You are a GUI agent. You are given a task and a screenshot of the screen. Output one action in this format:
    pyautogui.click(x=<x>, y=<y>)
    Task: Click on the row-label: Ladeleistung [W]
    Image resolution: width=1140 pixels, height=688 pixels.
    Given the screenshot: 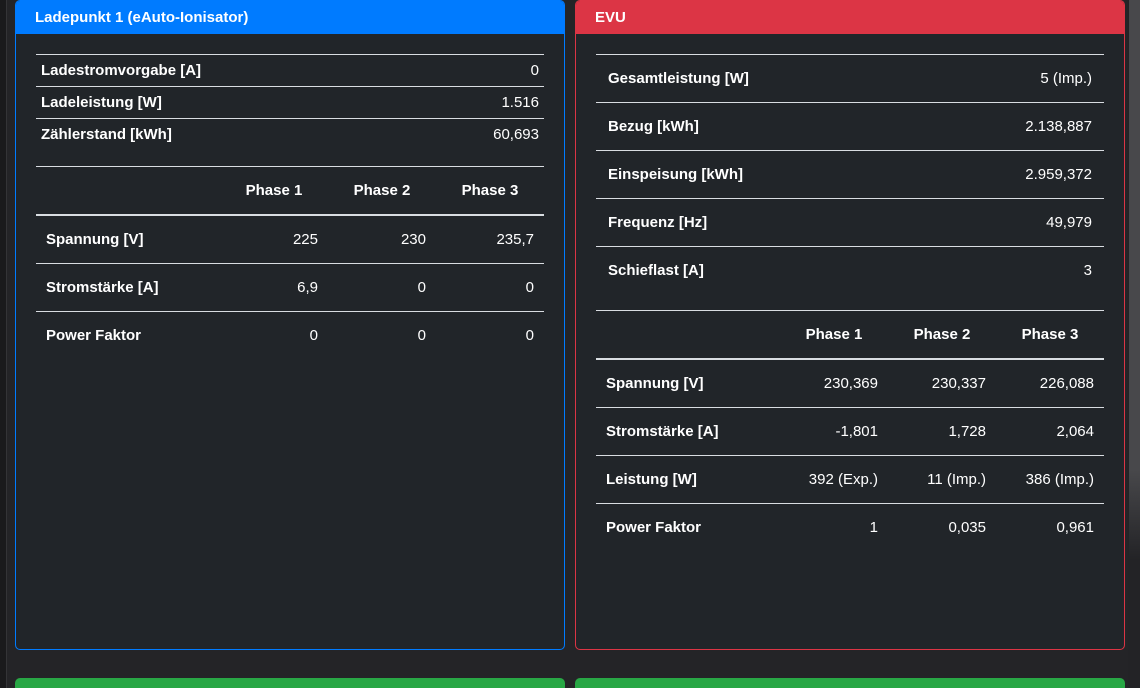 What is the action you would take?
    pyautogui.click(x=227, y=102)
    